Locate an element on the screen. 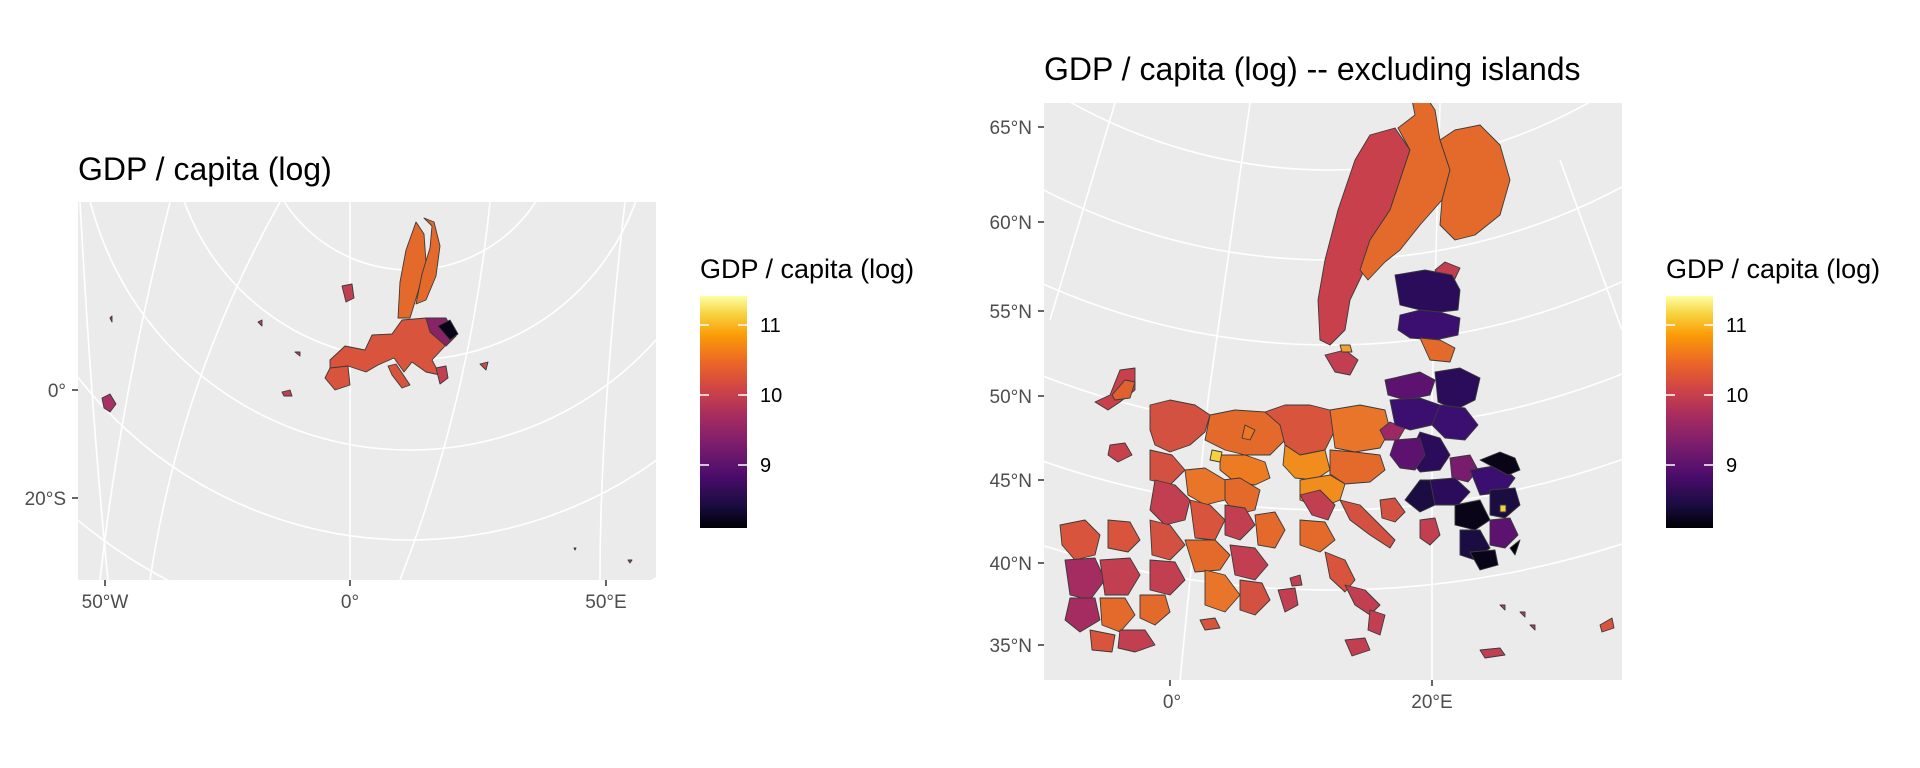 This screenshot has height=768, width=1920. y-tick-label: 20°S is located at coordinates (45, 499).